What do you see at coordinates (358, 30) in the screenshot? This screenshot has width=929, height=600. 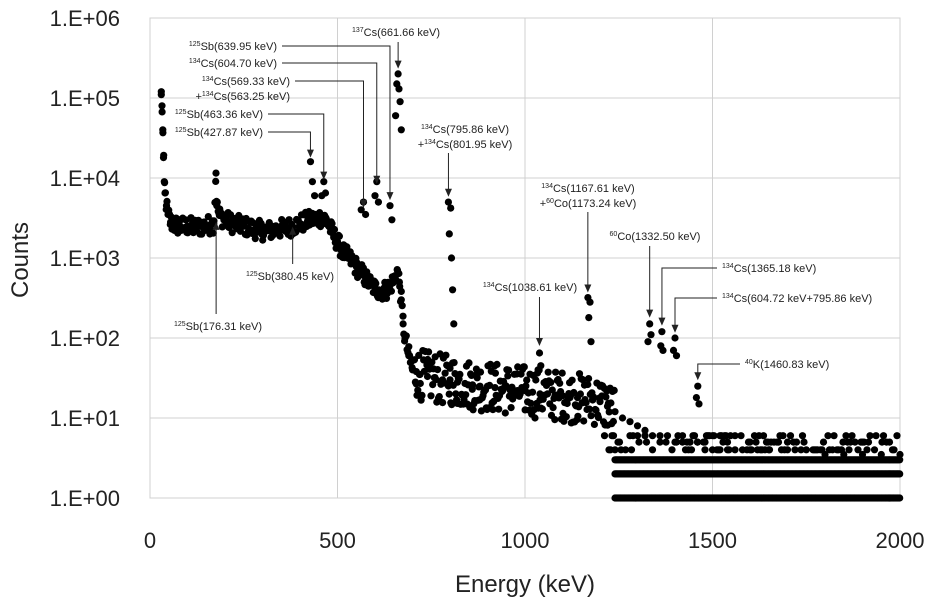 I see `annotation-isotope-mass: 137` at bounding box center [358, 30].